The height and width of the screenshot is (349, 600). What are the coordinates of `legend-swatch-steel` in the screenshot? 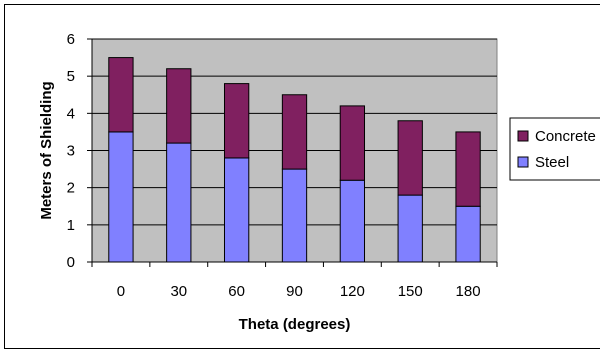 It's located at (523, 162).